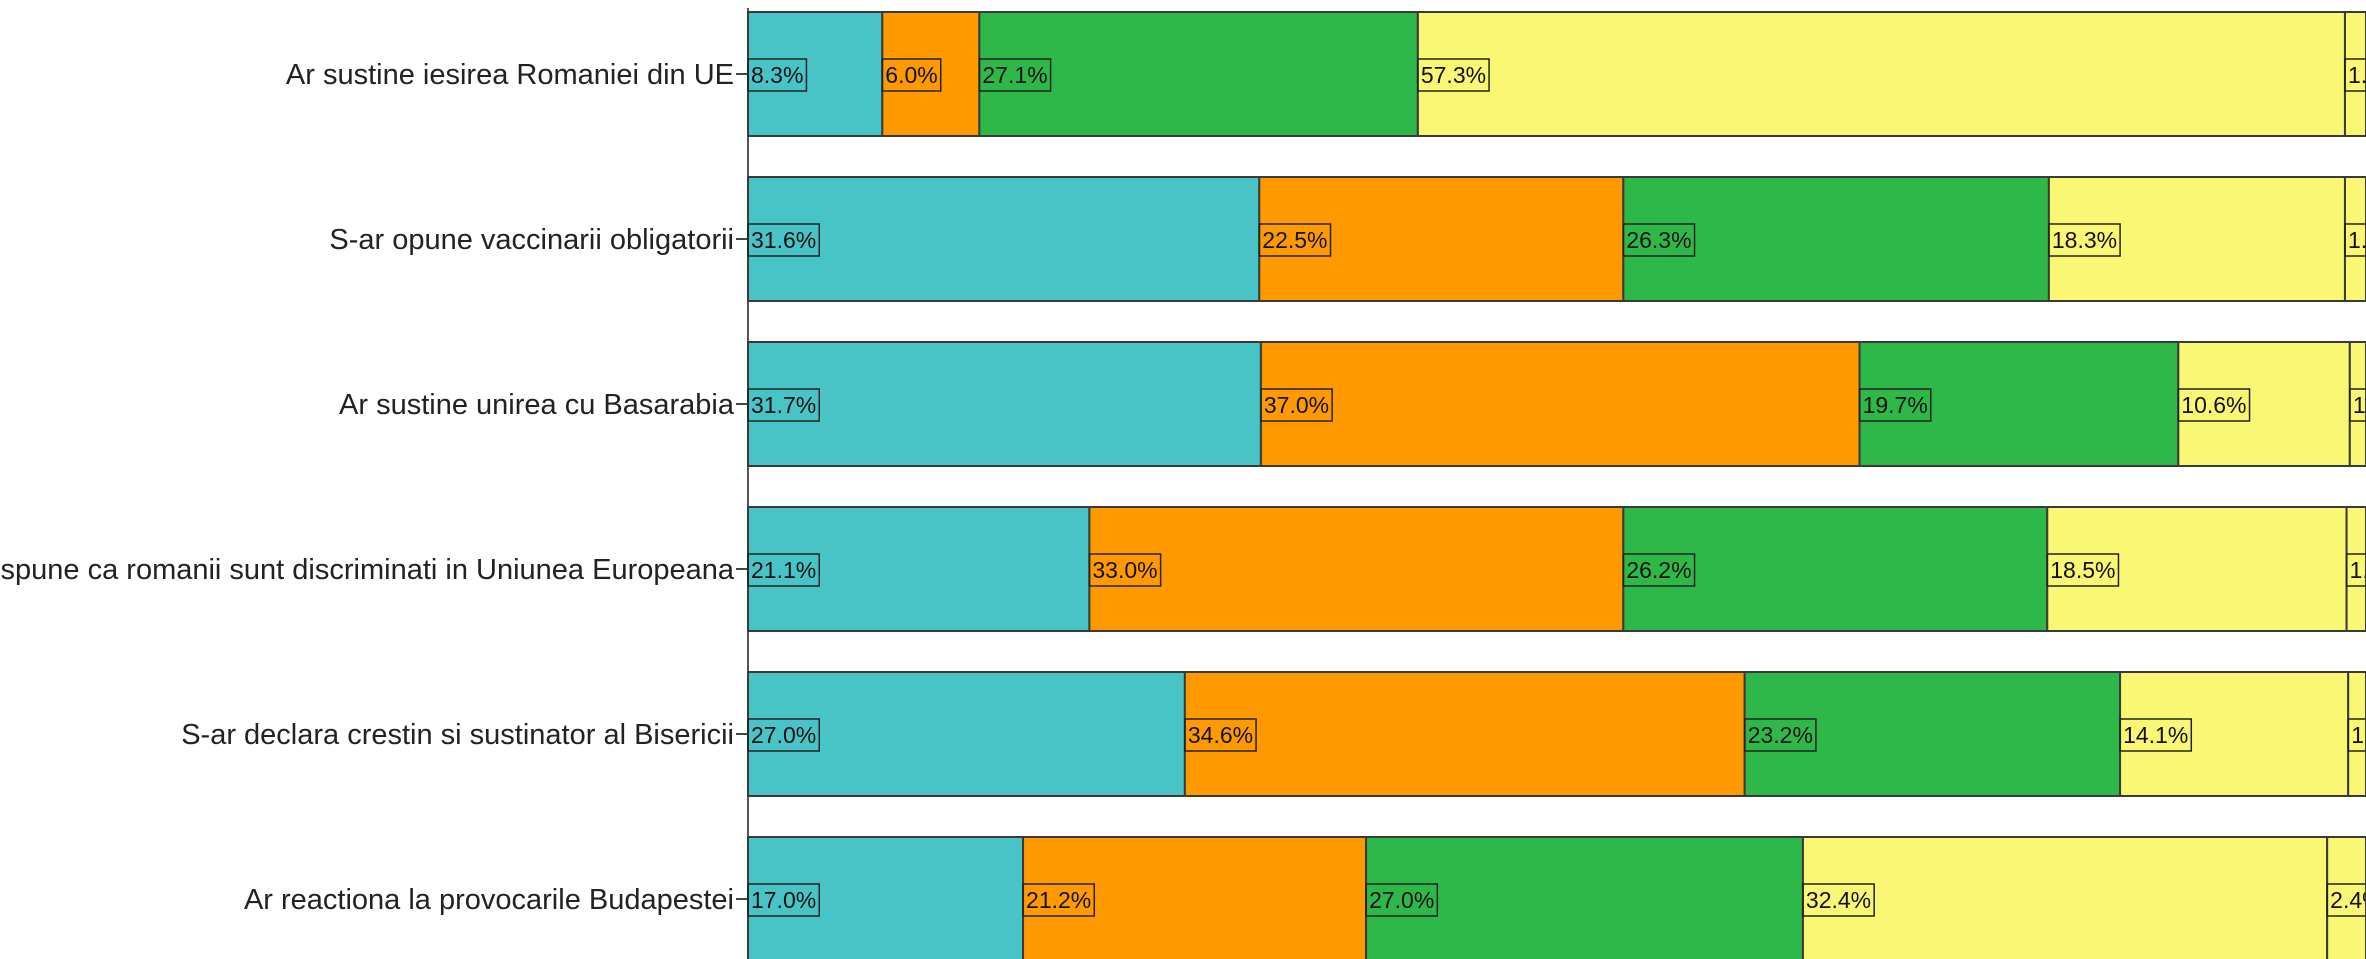 The width and height of the screenshot is (2366, 959). I want to click on data-label: 57.3%, so click(1453, 75).